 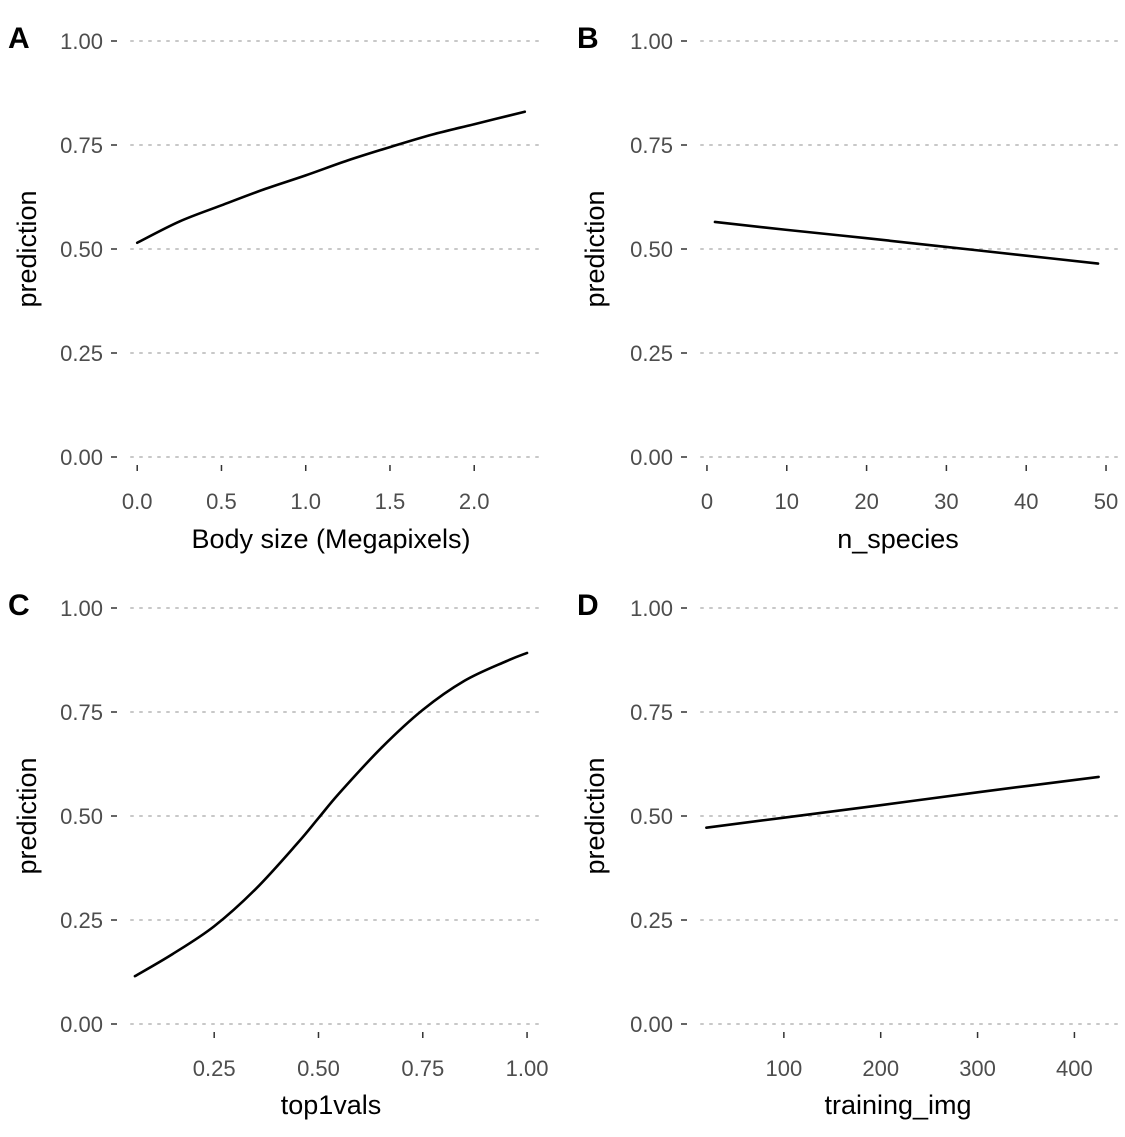 What do you see at coordinates (1106, 501) in the screenshot?
I see `x-tick-label: 50` at bounding box center [1106, 501].